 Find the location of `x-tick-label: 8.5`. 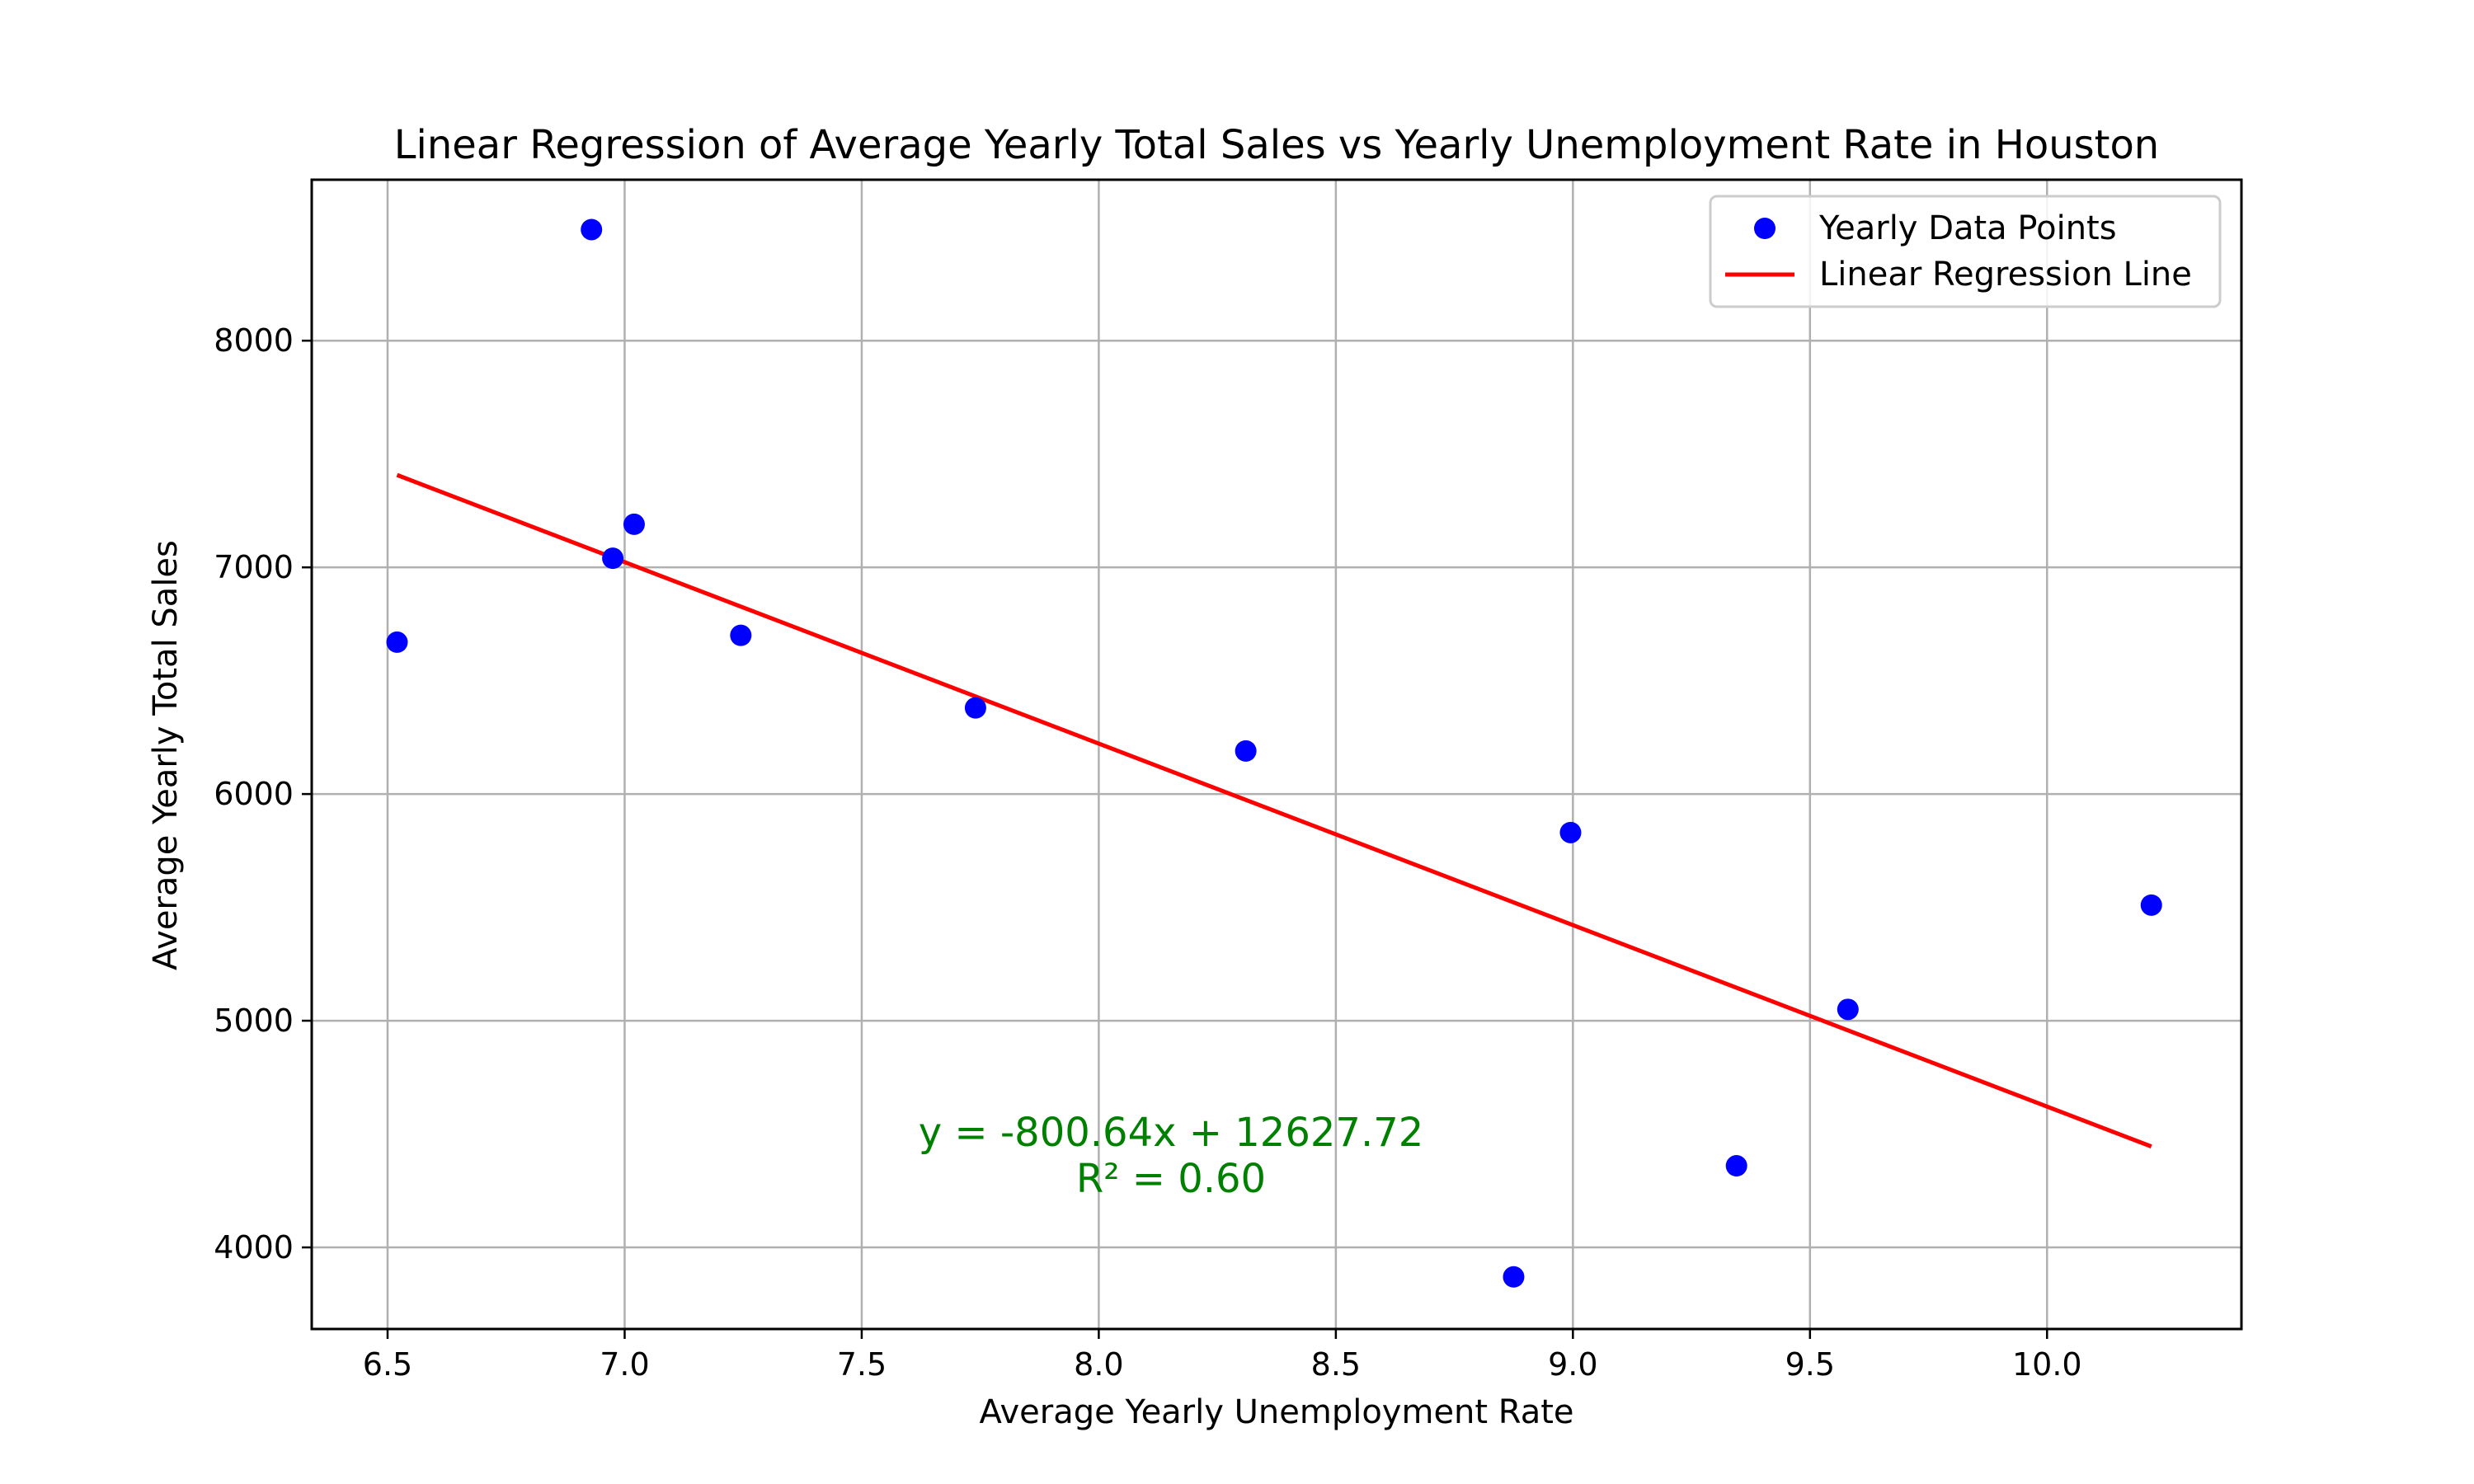

x-tick-label: 8.5 is located at coordinates (1336, 1364).